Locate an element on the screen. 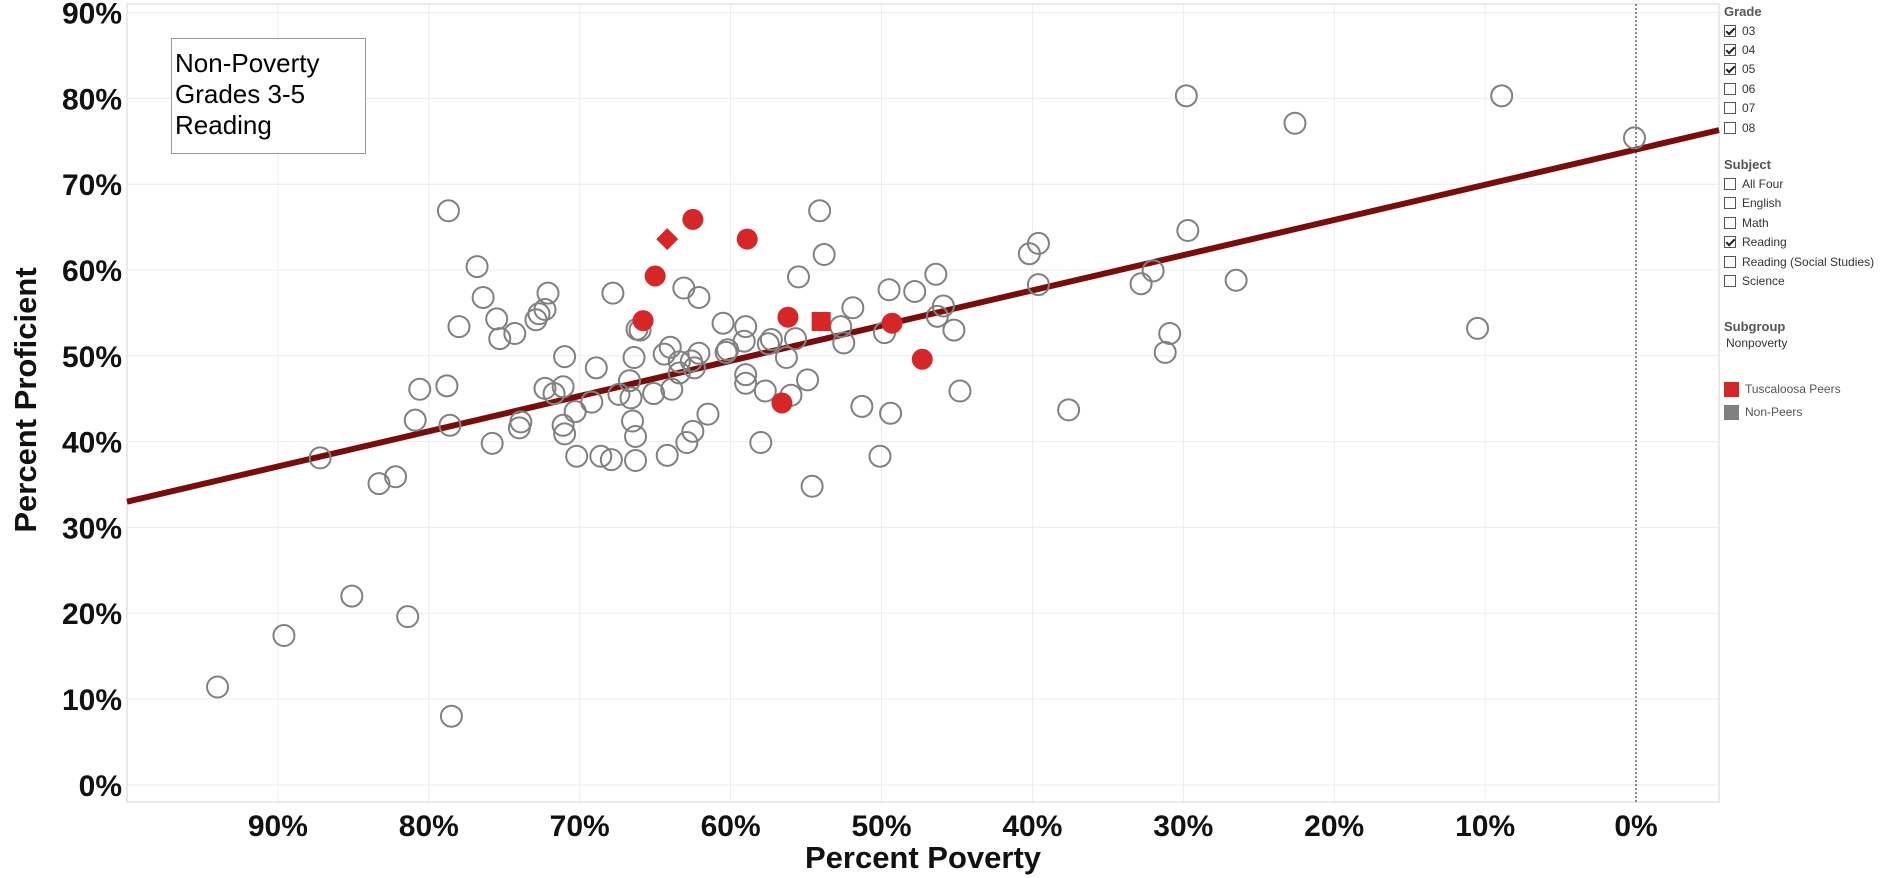 The image size is (1904, 878). y-tick-label: 20% is located at coordinates (92, 614).